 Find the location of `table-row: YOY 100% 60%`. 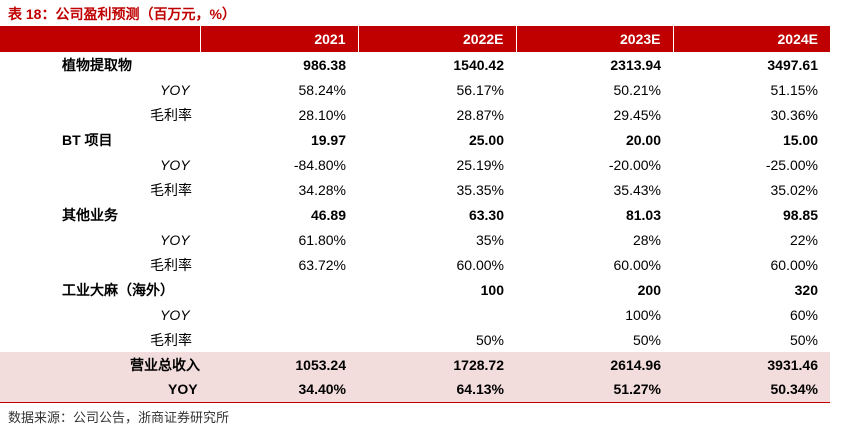

table-row: YOY 100% 60% is located at coordinates (415, 314).